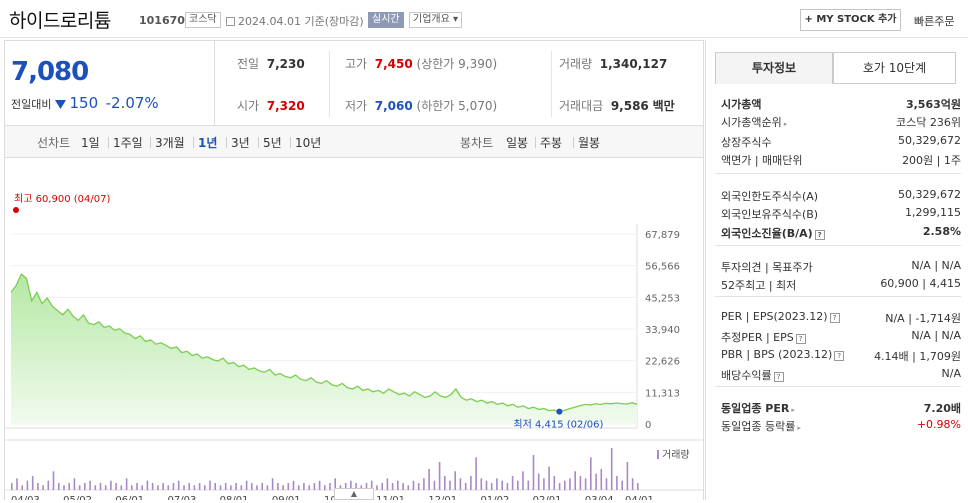 The image size is (968, 503). I want to click on invest-row-value: 코스닥 236위, so click(928, 122).